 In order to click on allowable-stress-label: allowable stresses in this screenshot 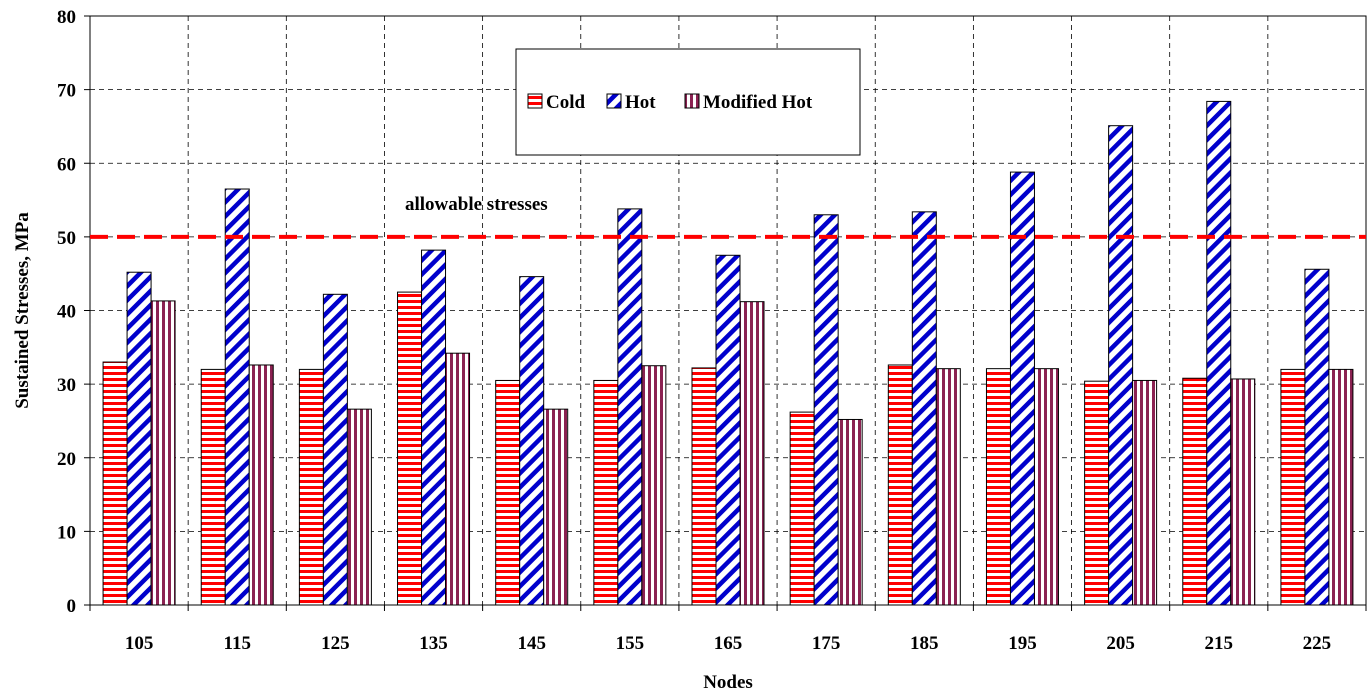, I will do `click(476, 204)`.